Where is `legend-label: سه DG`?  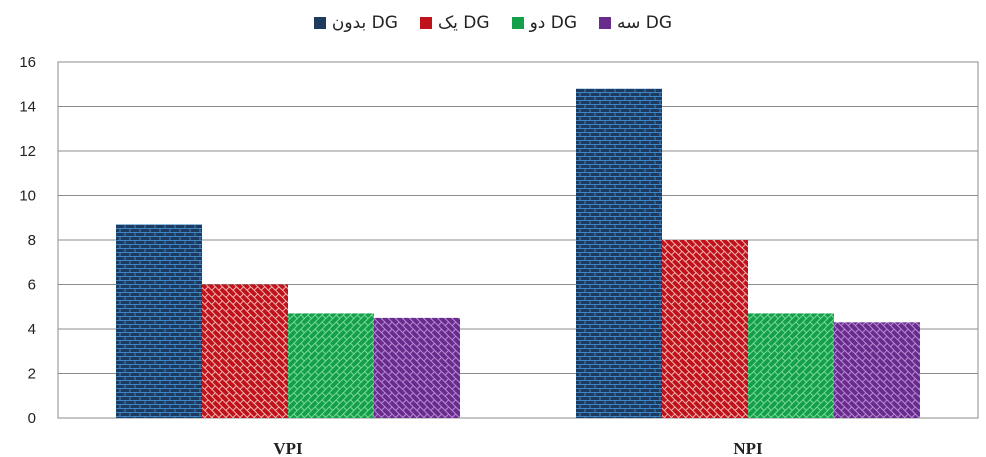 legend-label: سه DG is located at coordinates (645, 23).